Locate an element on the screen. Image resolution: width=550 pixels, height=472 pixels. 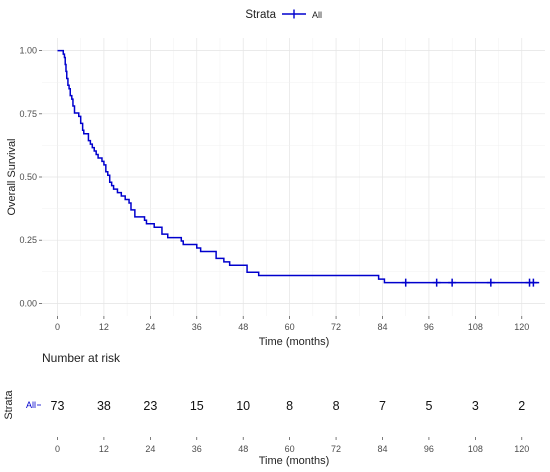
km-x-tick-label: 36 is located at coordinates (197, 327).